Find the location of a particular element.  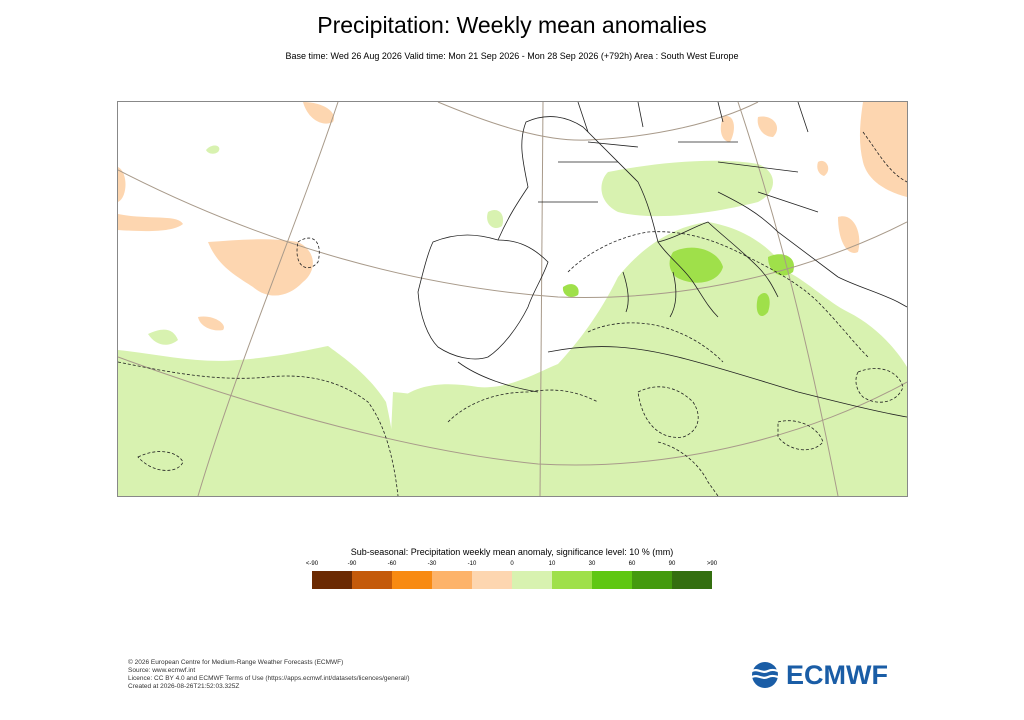

color-legend-bar is located at coordinates (512, 580).